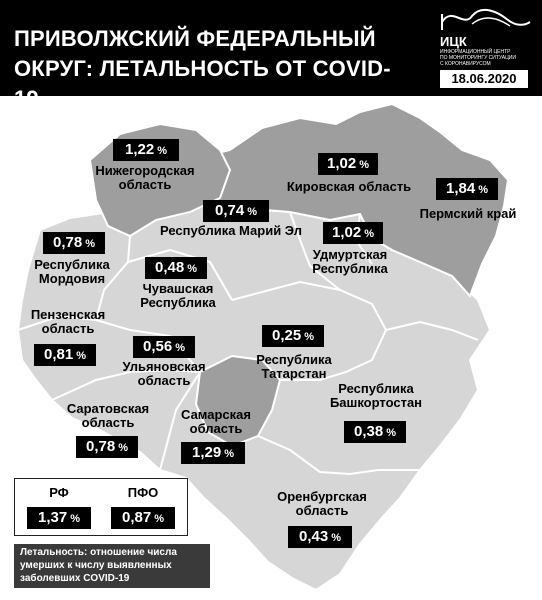  I want to click on label-kirov: Кировская область, so click(349, 186).